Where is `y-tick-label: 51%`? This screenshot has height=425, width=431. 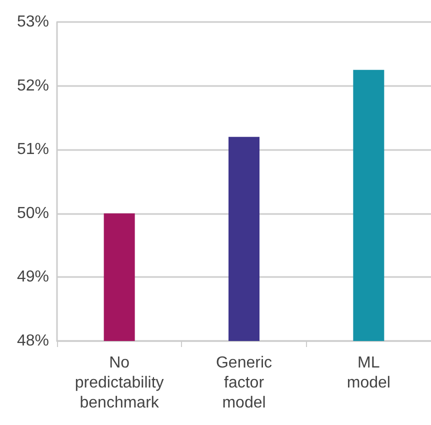 y-tick-label: 51% is located at coordinates (32, 149).